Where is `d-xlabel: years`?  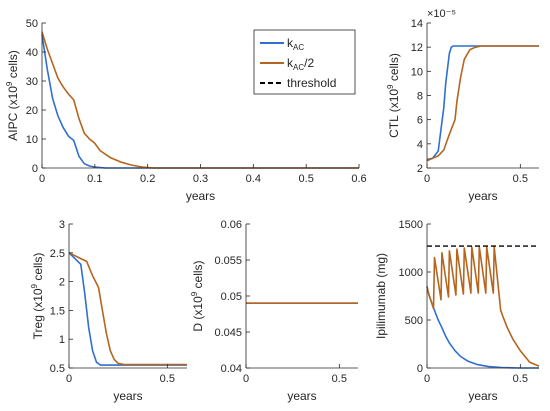 d-xlabel: years is located at coordinates (301, 396).